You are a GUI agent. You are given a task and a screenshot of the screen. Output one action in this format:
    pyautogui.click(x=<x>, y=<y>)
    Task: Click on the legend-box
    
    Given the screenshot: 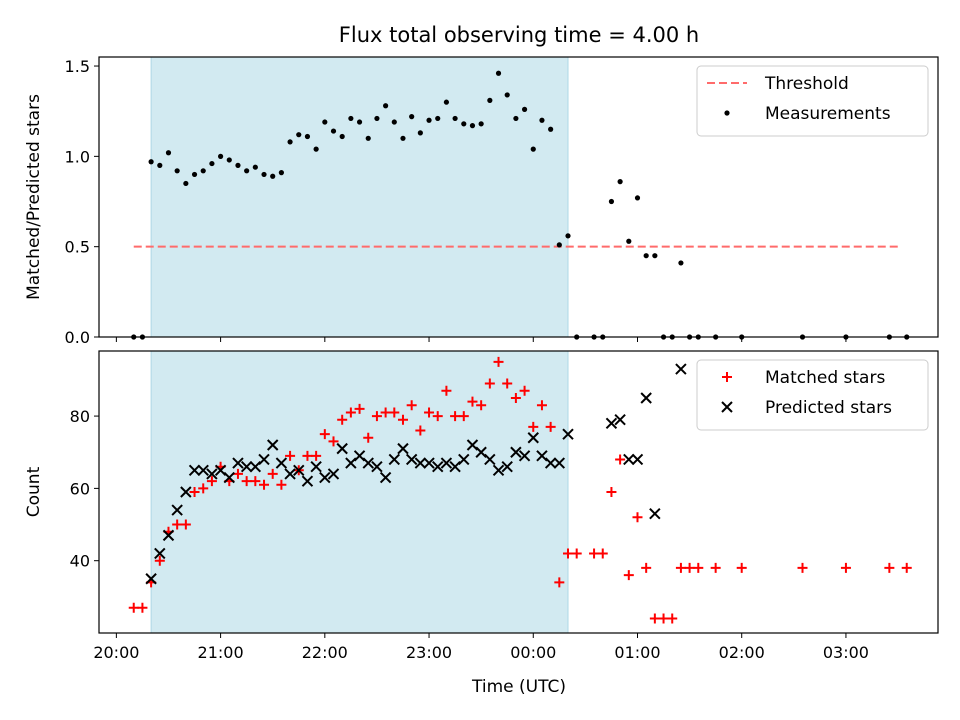 What is the action you would take?
    pyautogui.click(x=812, y=101)
    